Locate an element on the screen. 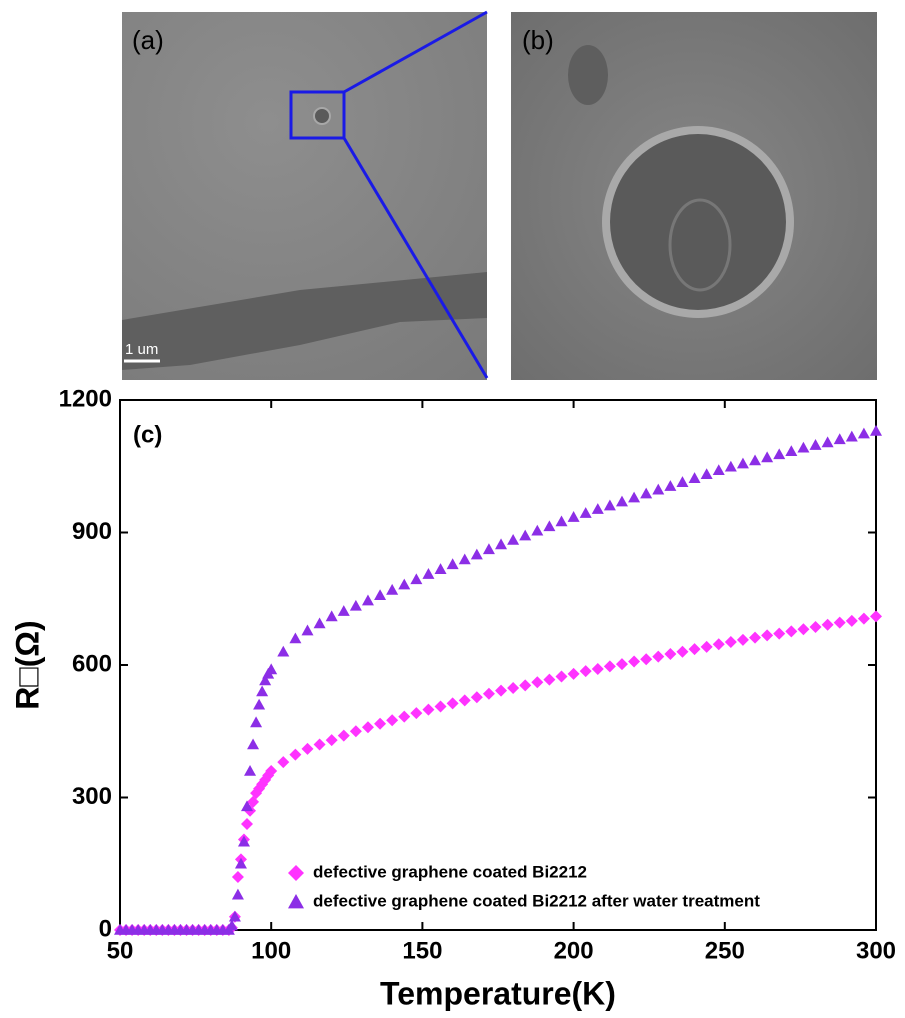  x-tick-label: 250 is located at coordinates (725, 950).